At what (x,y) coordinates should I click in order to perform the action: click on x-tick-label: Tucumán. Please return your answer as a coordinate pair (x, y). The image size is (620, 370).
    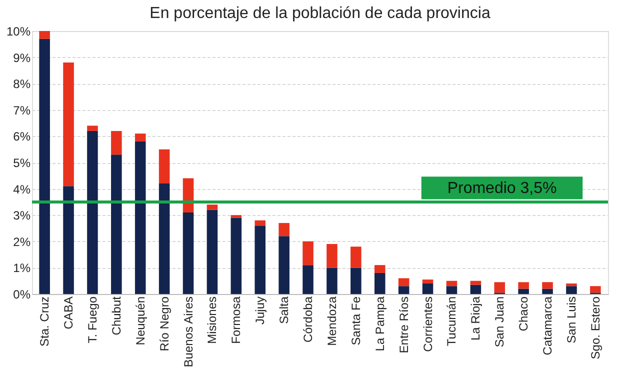
    Looking at the image, I should click on (451, 321).